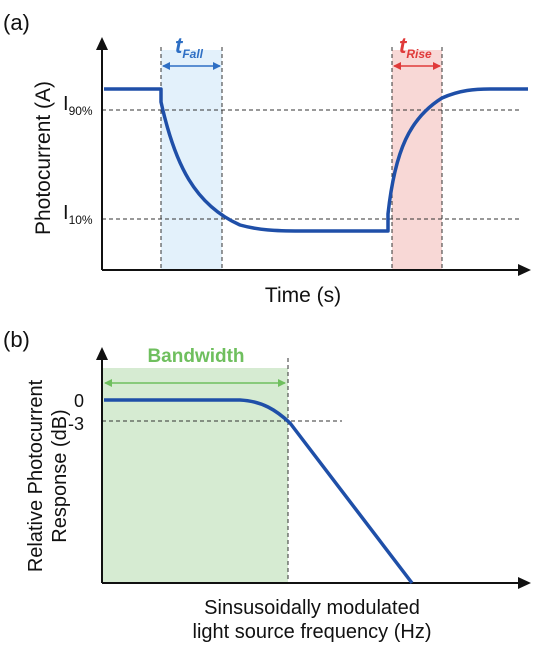 The image size is (536, 645). Describe the element at coordinates (81, 220) in the screenshot. I see `level-10-sub: 10%` at that location.